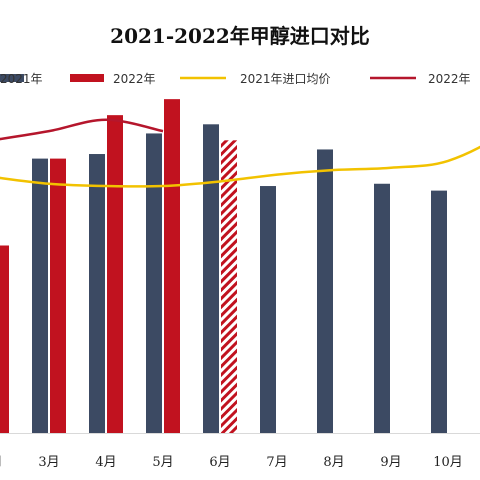  I want to click on line-2021-avg-price, so click(240, 166).